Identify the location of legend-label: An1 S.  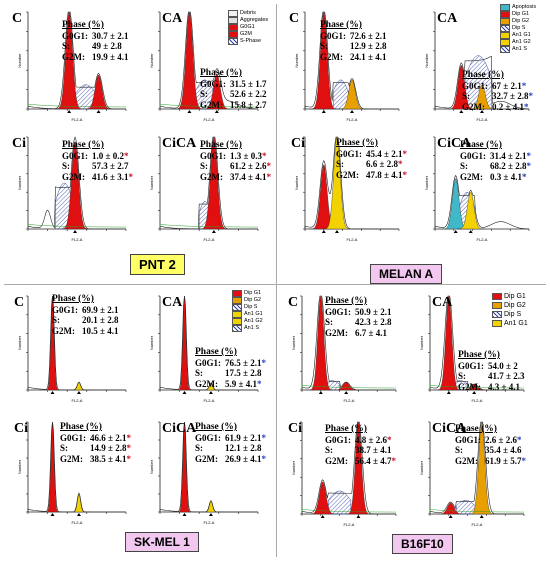
(519, 49).